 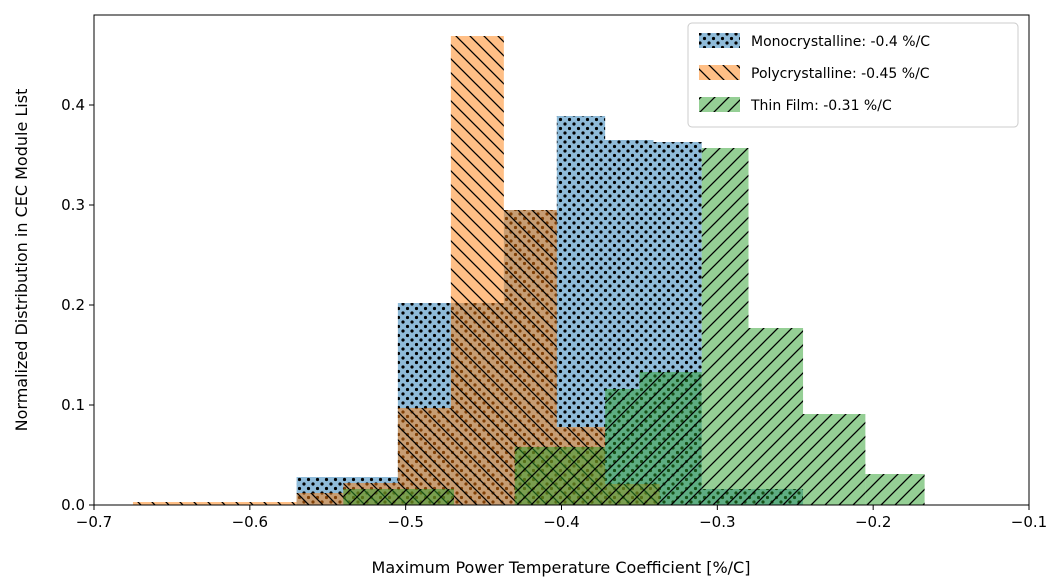 I want to click on x-tick-label: −0.2, so click(x=873, y=522).